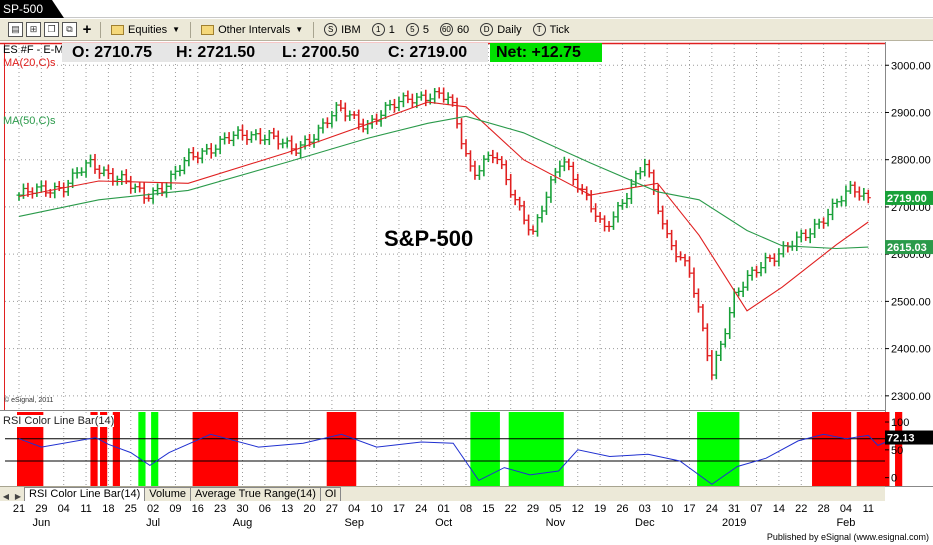 Image resolution: width=933 pixels, height=545 pixels. What do you see at coordinates (216, 52) in the screenshot?
I see `quote-high: H: 2721.50` at bounding box center [216, 52].